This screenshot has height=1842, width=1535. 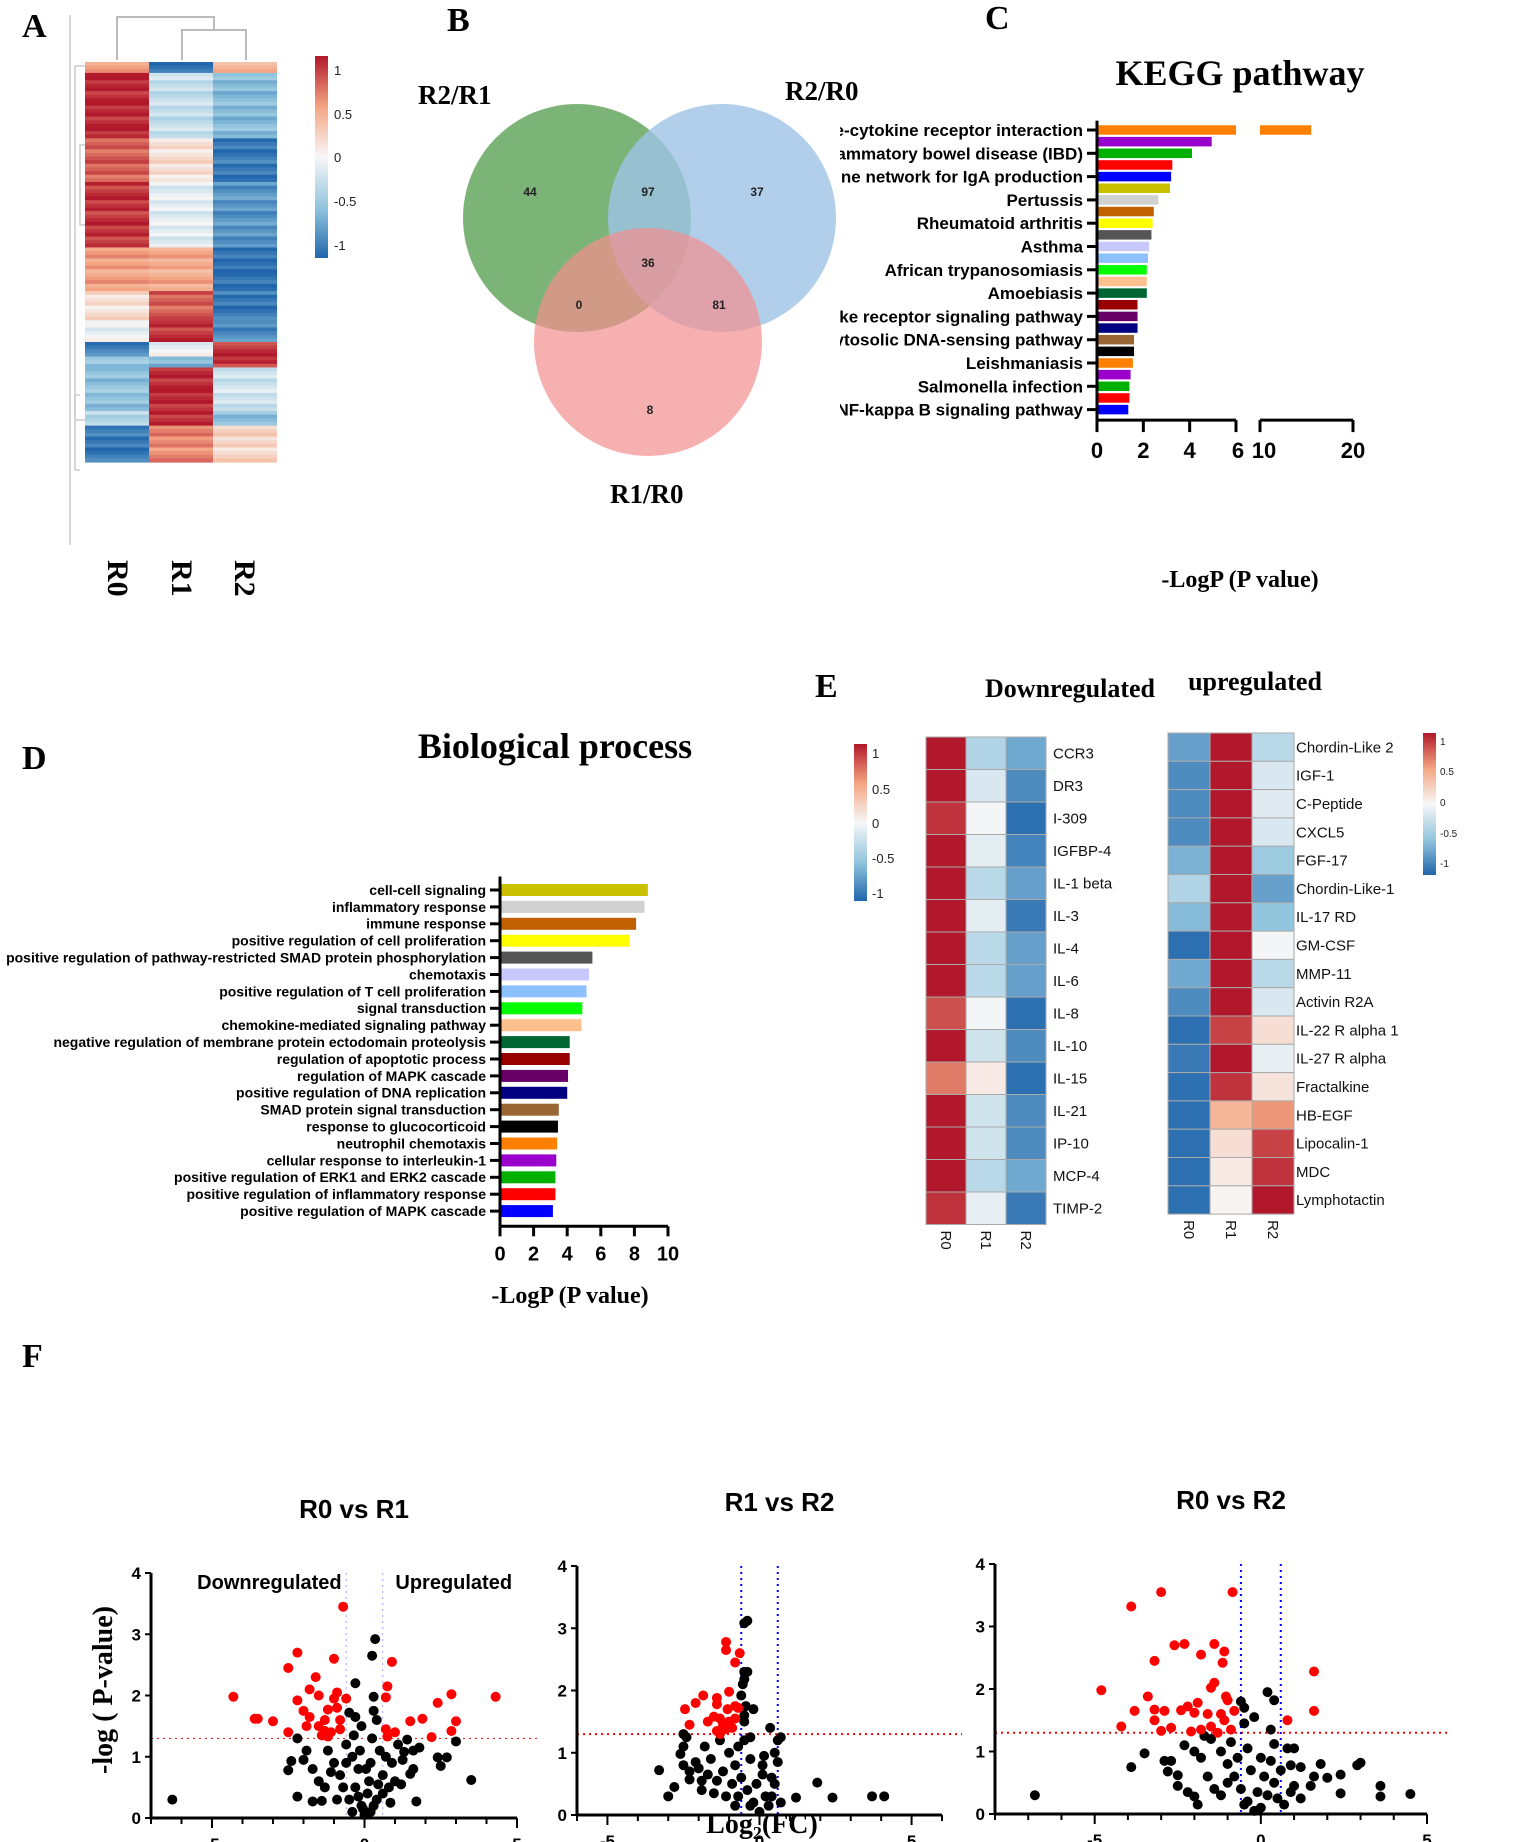 I want to click on heatmap-row-label: HB-EGF, so click(x=1324, y=1115).